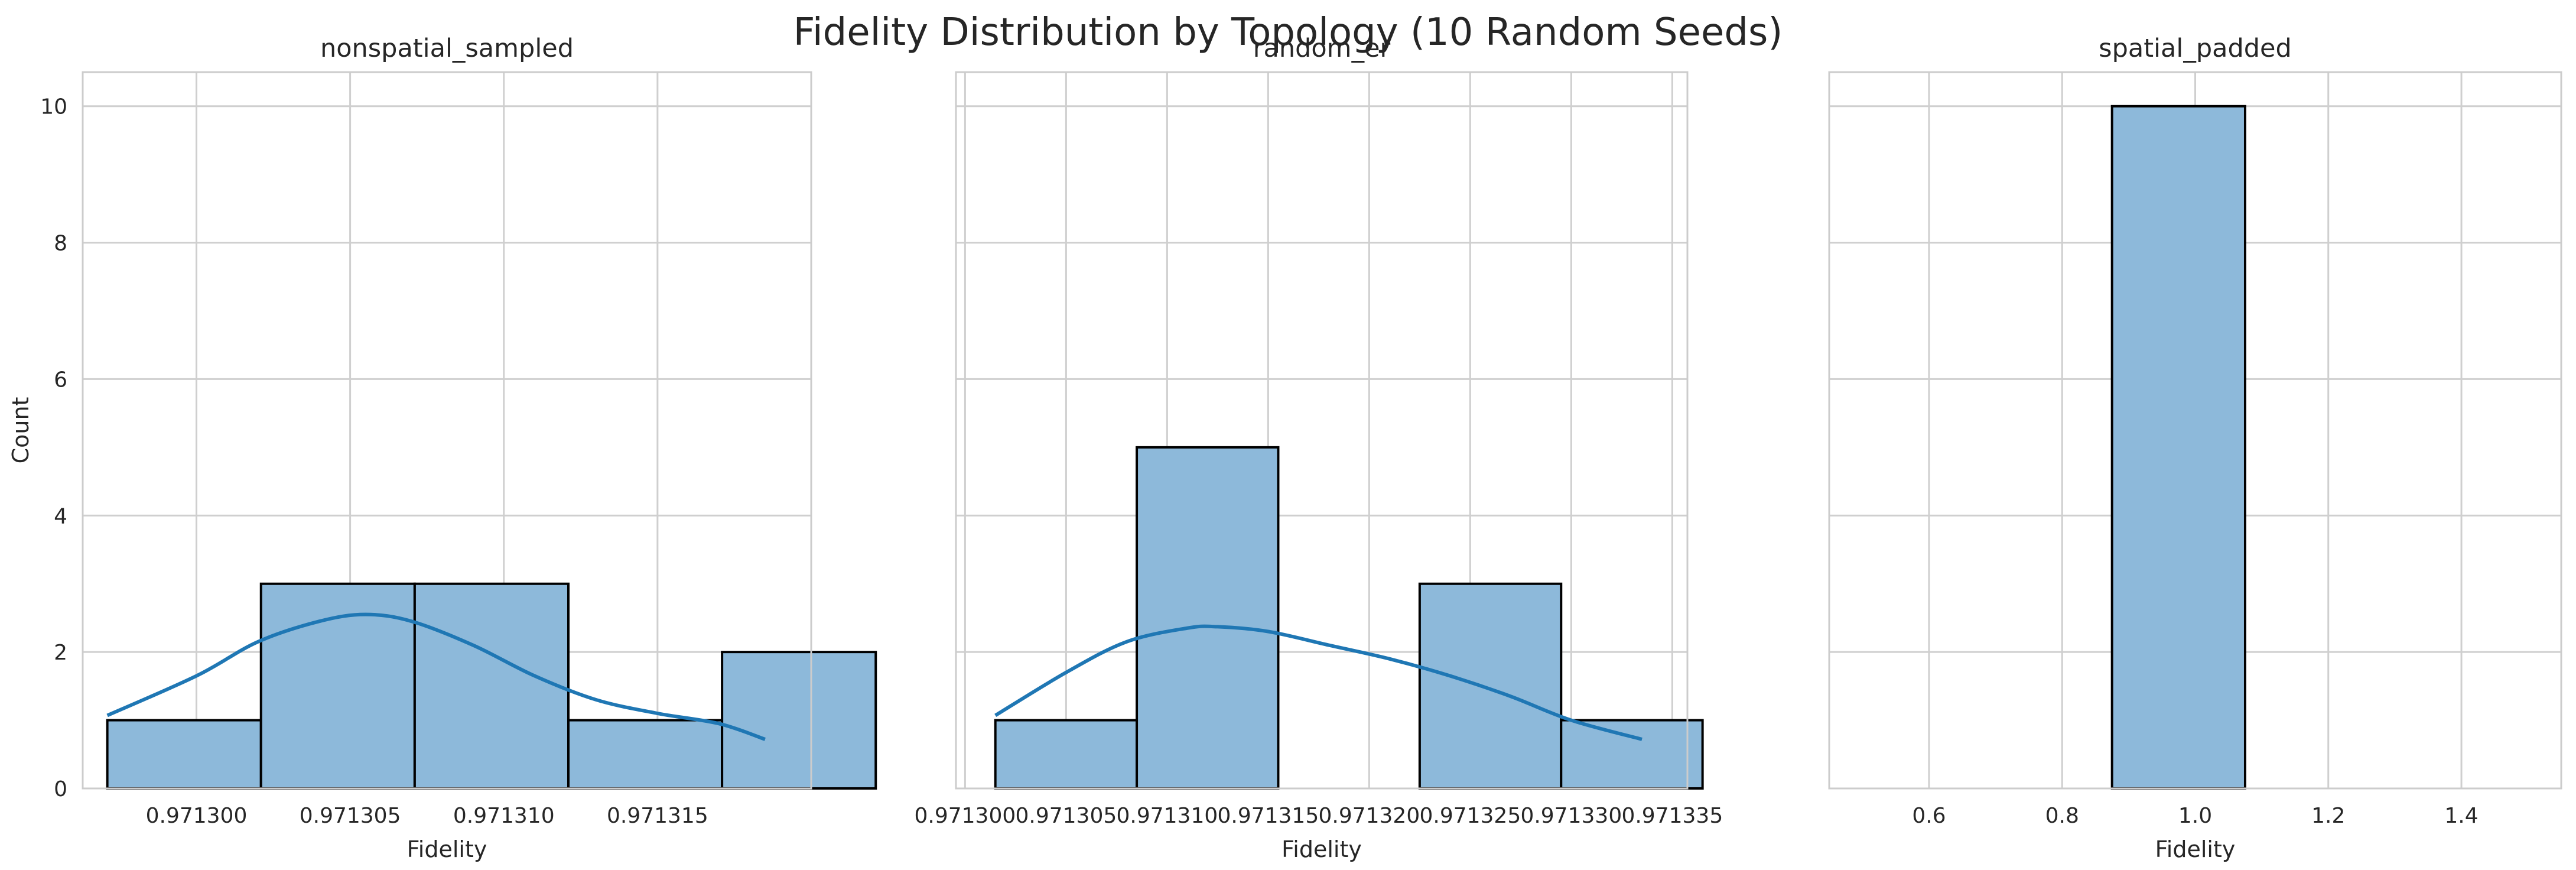 The width and height of the screenshot is (2576, 870). What do you see at coordinates (2196, 48) in the screenshot?
I see `subplot-title: spatial_padded` at bounding box center [2196, 48].